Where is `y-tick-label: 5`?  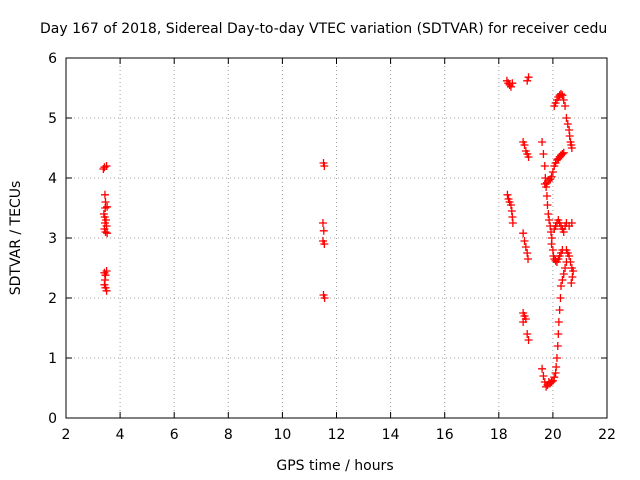 y-tick-label: 5 is located at coordinates (52, 119).